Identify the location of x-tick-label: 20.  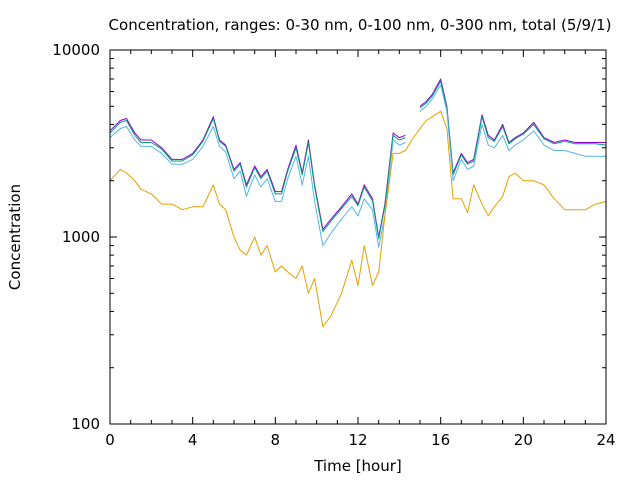
(523, 440).